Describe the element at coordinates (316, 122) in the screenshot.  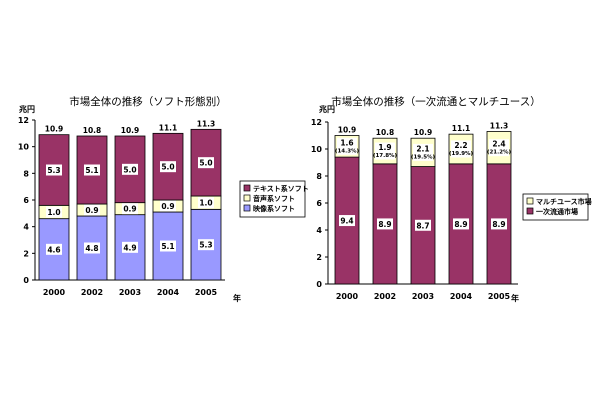
I see `y-tick-label: 12` at that location.